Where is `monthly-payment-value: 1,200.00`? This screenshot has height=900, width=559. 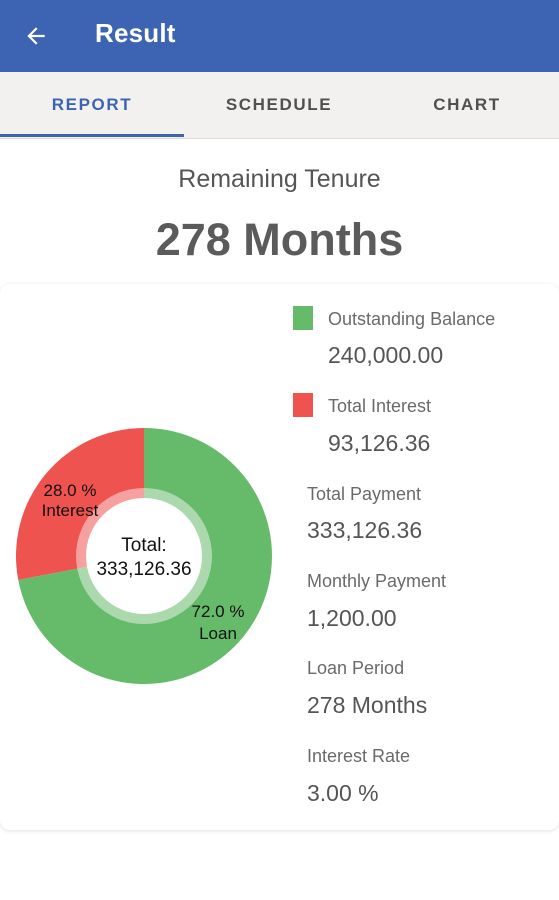
monthly-payment-value: 1,200.00 is located at coordinates (352, 618).